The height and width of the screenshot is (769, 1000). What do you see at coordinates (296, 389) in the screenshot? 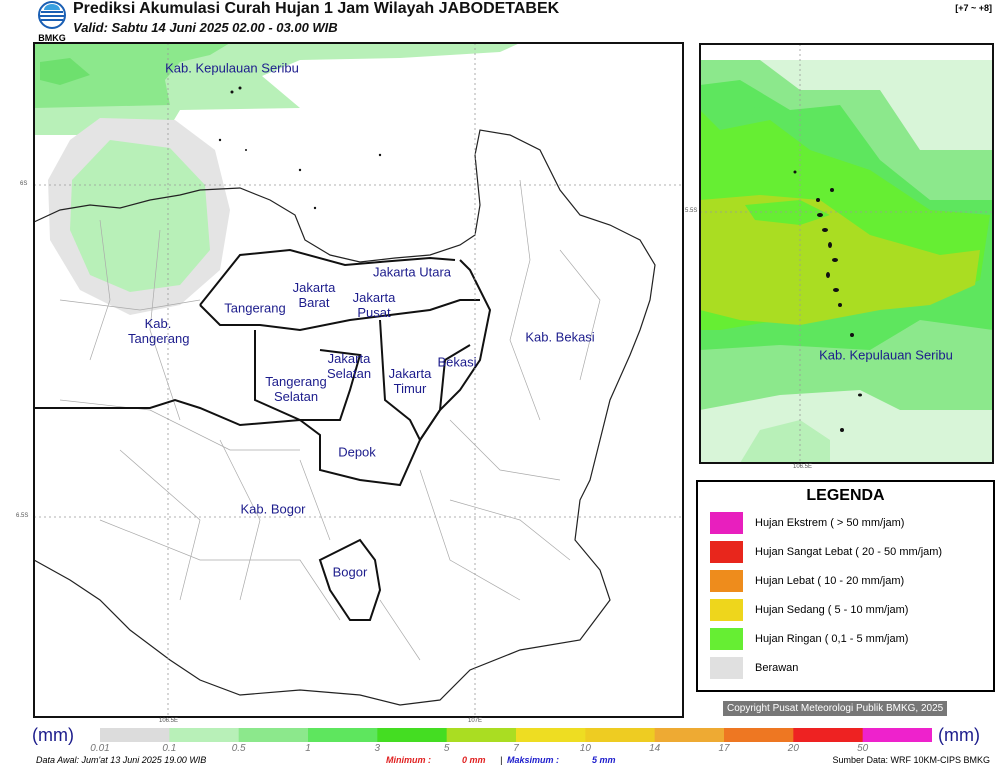
I see `region-label: Tangerang Selatan` at bounding box center [296, 389].